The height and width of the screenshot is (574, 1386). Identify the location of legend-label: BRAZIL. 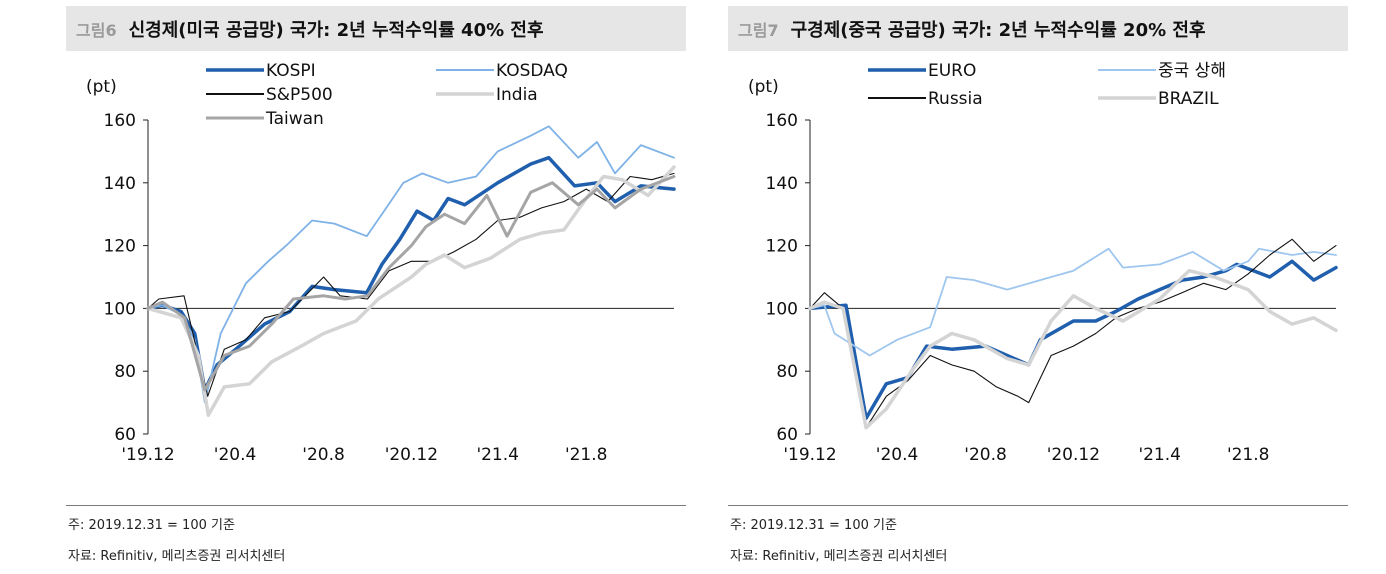
(1188, 99).